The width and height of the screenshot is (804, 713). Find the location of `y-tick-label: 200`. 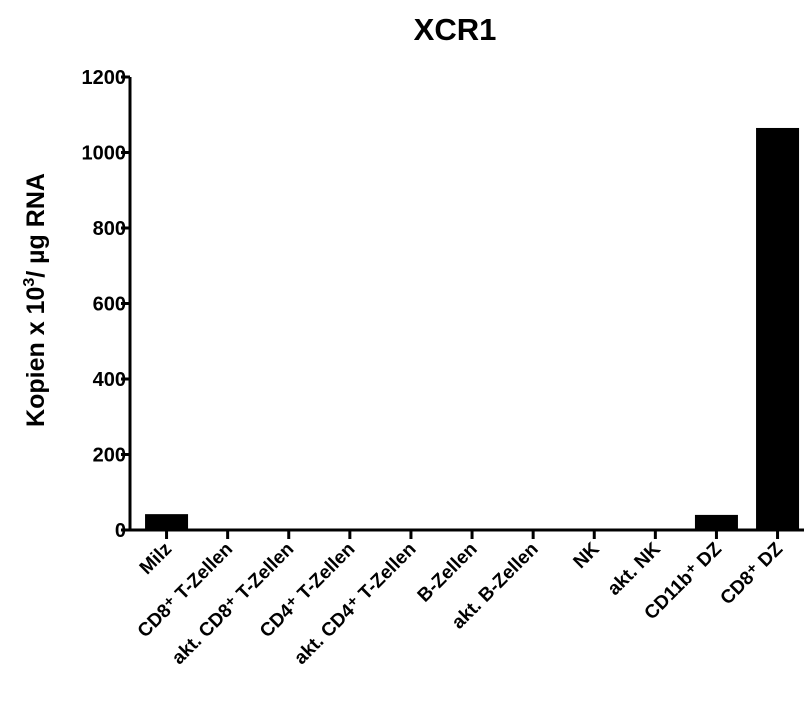

y-tick-label: 200 is located at coordinates (109, 456).